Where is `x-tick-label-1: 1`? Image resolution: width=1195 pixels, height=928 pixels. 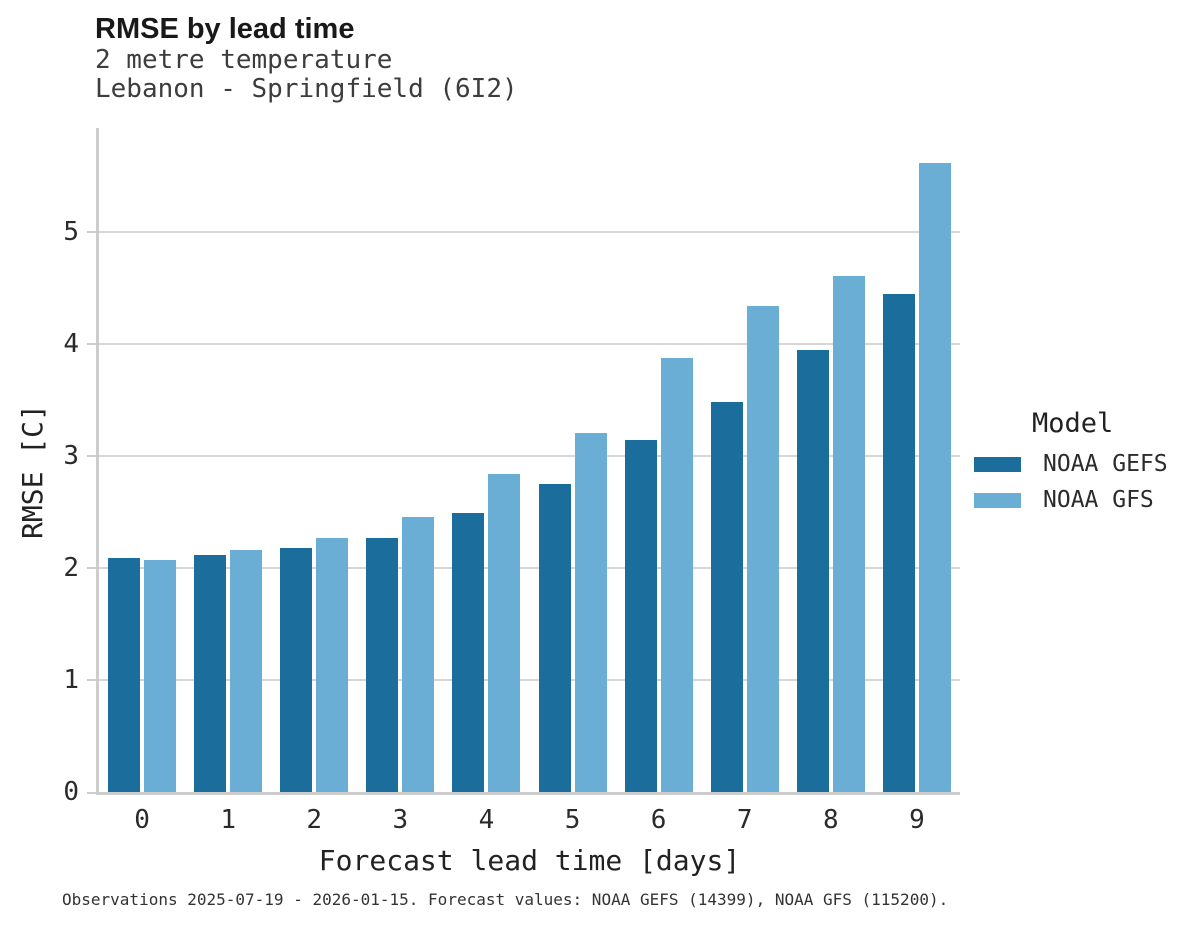 x-tick-label-1: 1 is located at coordinates (228, 820).